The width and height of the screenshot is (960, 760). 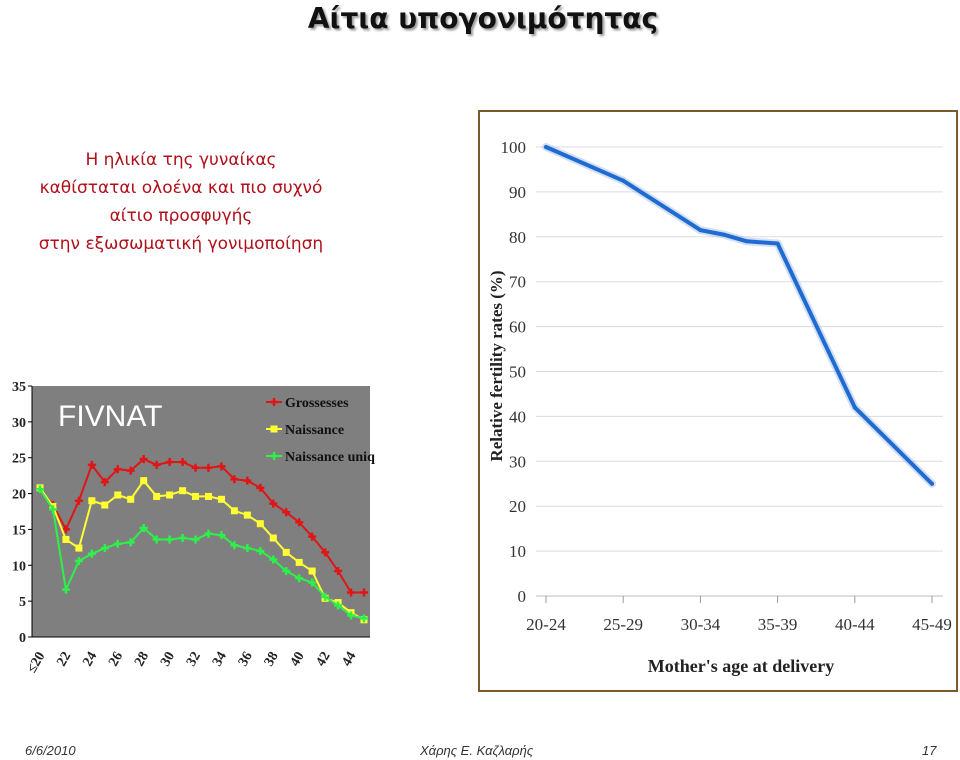 I want to click on intro-line: αίτιο προσφυγής, so click(x=181, y=216).